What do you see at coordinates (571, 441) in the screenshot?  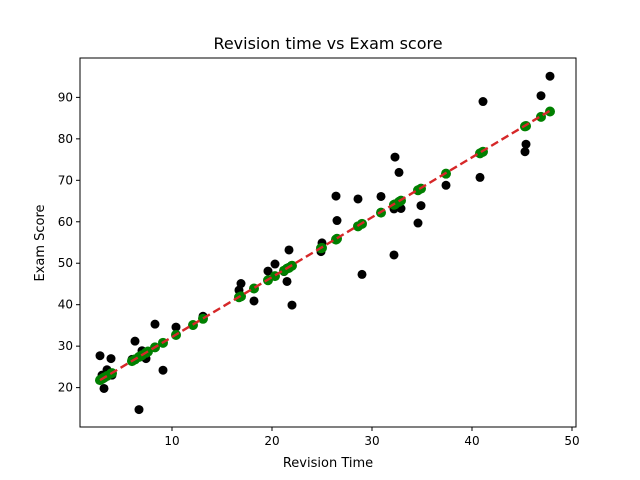 I see `x-tick-label: 50` at bounding box center [571, 441].